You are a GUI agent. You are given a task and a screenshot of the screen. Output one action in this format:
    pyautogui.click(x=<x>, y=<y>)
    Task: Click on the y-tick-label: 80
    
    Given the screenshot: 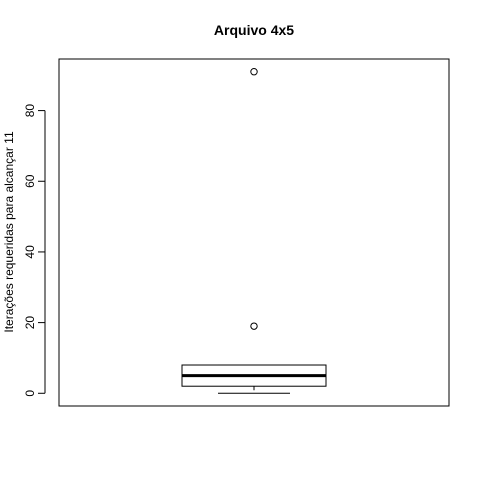 What is the action you would take?
    pyautogui.click(x=30, y=111)
    